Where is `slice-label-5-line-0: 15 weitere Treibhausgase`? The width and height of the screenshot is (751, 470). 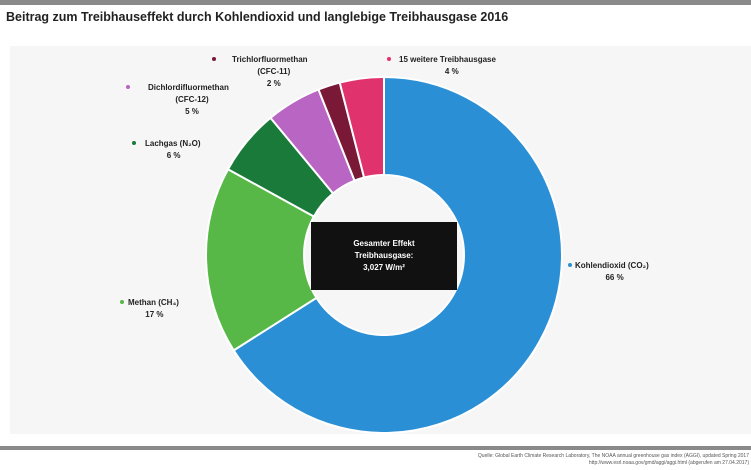 slice-label-5-line-0: 15 weitere Treibhausgase is located at coordinates (447, 59).